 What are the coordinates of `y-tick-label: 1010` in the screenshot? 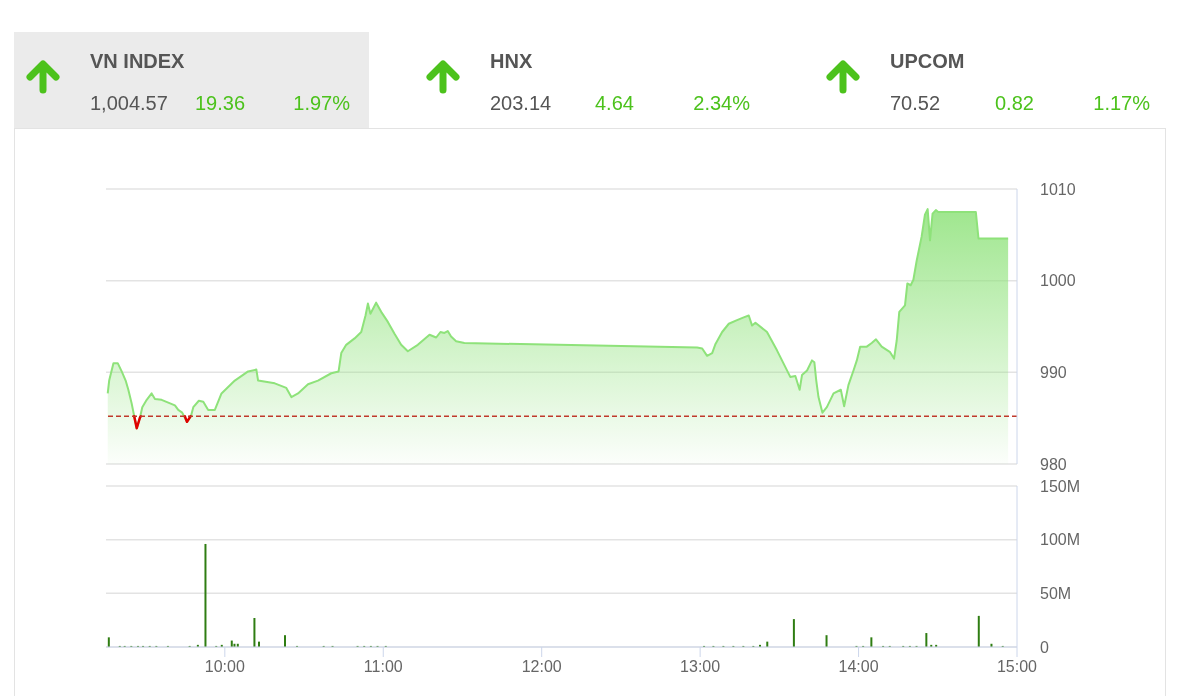 It's located at (1058, 189).